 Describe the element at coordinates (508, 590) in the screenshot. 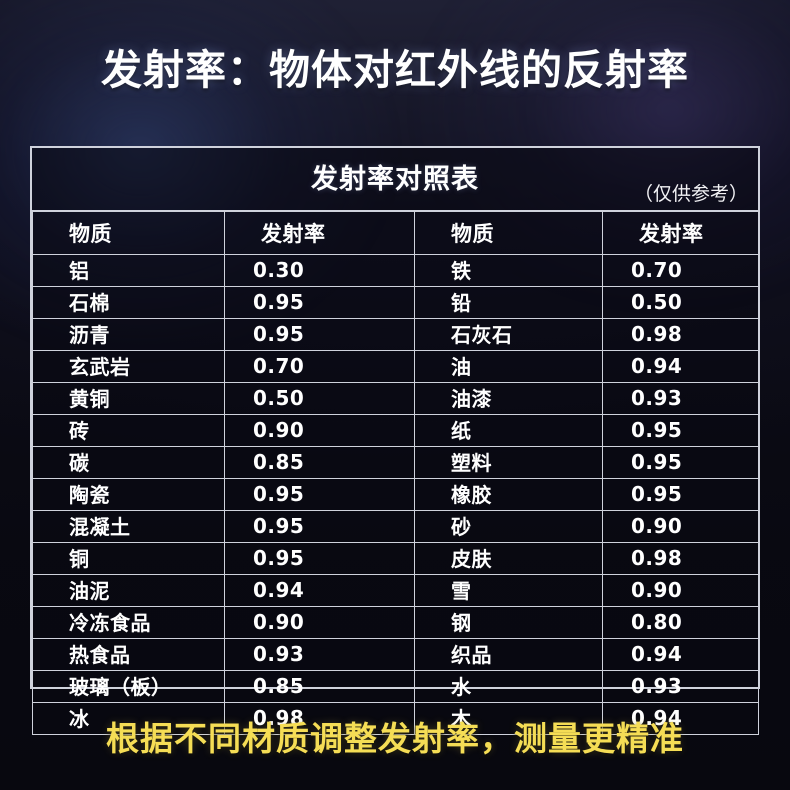

I see `cell-substance-right: 雪` at that location.